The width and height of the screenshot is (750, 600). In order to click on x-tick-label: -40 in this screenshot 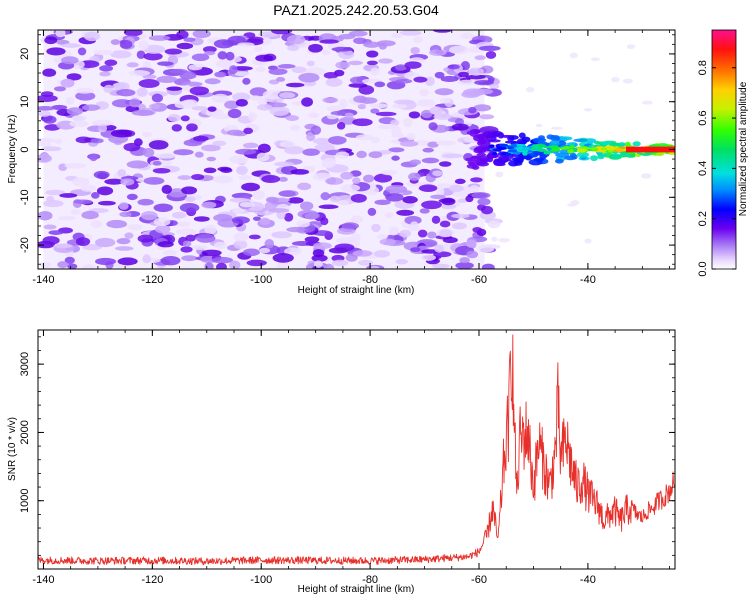, I will do `click(588, 580)`.